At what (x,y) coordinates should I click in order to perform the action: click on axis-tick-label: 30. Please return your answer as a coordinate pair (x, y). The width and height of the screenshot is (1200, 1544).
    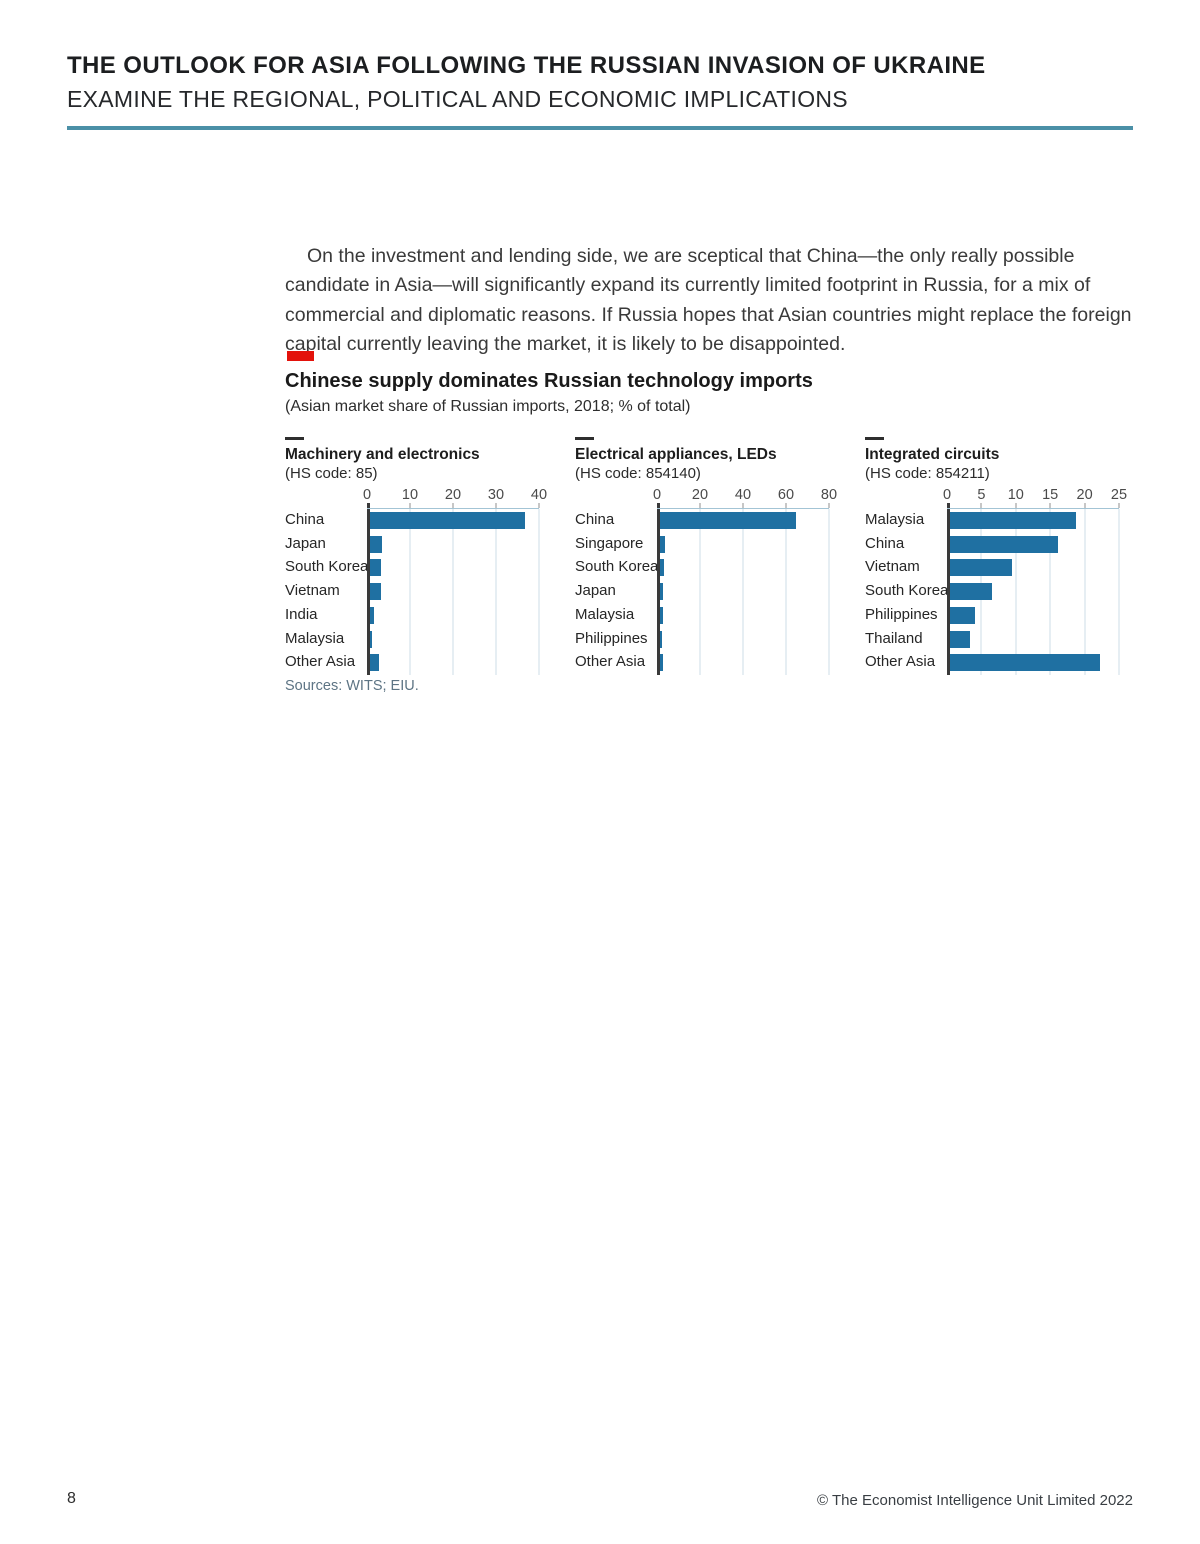
    Looking at the image, I should click on (496, 495).